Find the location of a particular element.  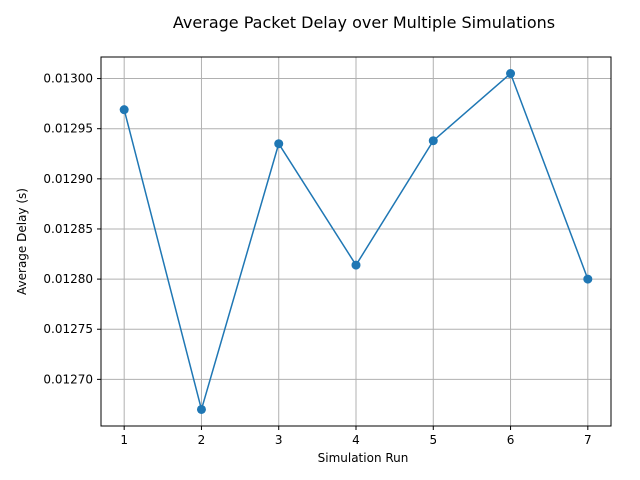

x-tick-label: 7 is located at coordinates (588, 440).